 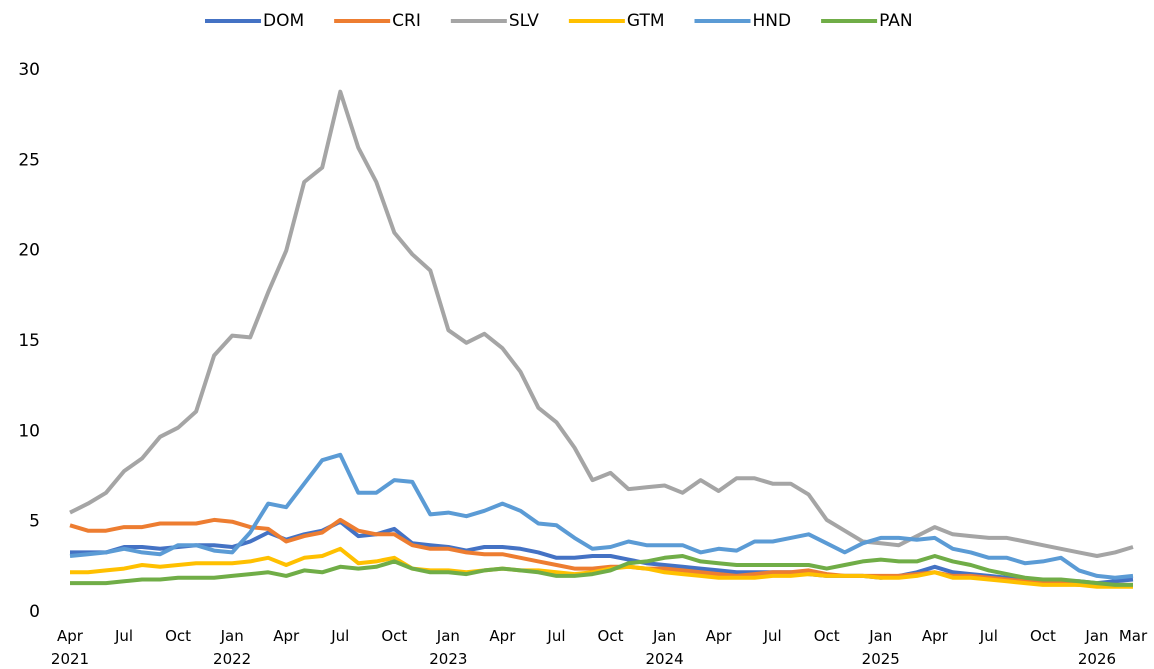 What do you see at coordinates (70, 647) in the screenshot?
I see `x-tick-label: Apr 2021` at bounding box center [70, 647].